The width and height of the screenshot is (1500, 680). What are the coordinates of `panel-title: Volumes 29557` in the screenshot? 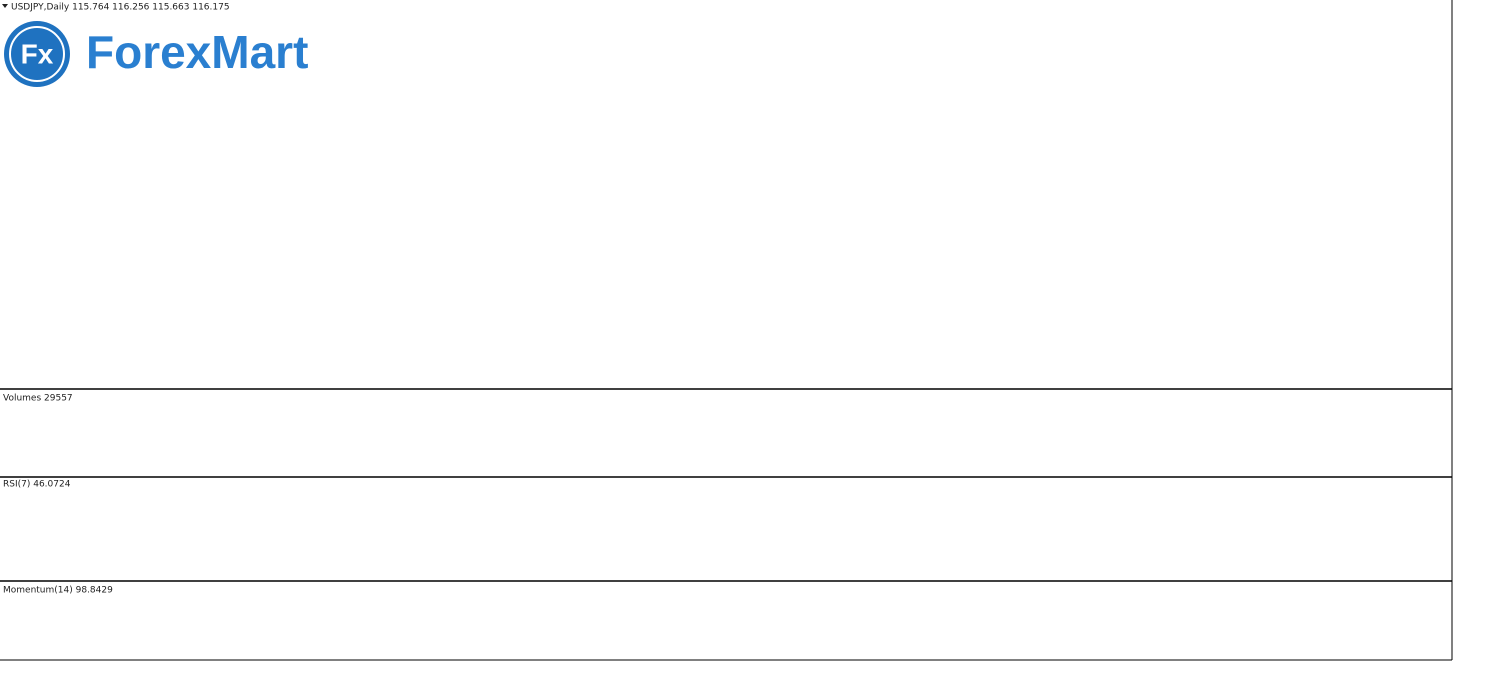 It's located at (38, 399).